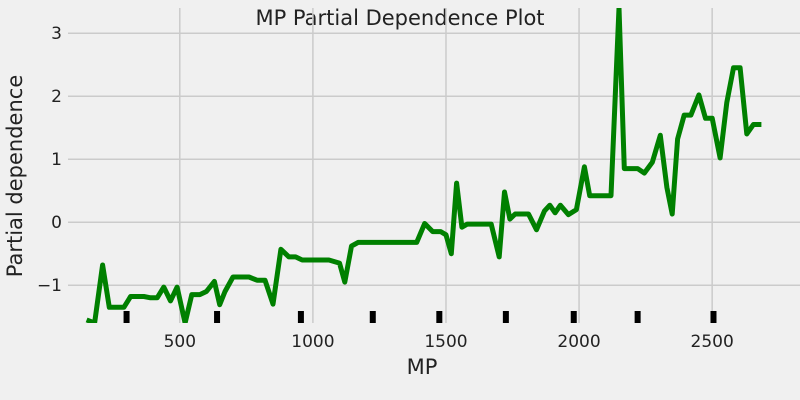 This screenshot has width=800, height=400. I want to click on chart-title: MP Partial Dependence Plot, so click(399, 18).